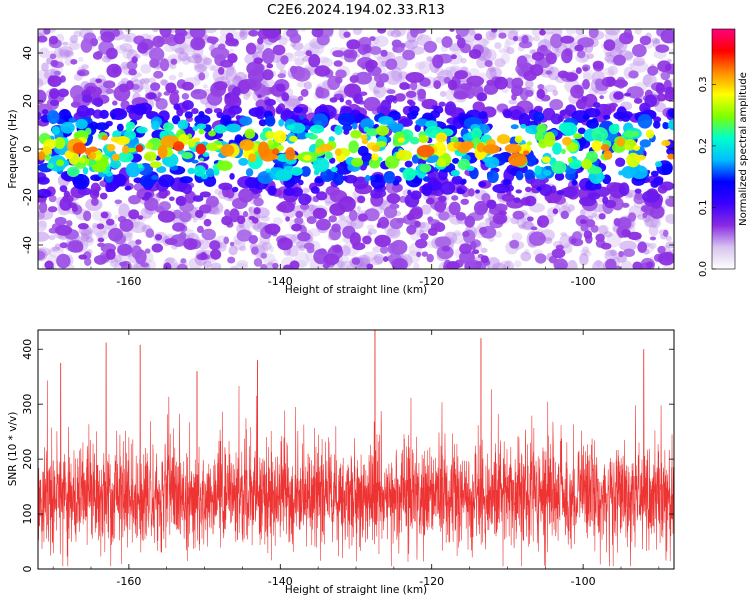 This screenshot has width=750, height=600. What do you see at coordinates (723, 149) in the screenshot?
I see `colorbar-gradient` at bounding box center [723, 149].